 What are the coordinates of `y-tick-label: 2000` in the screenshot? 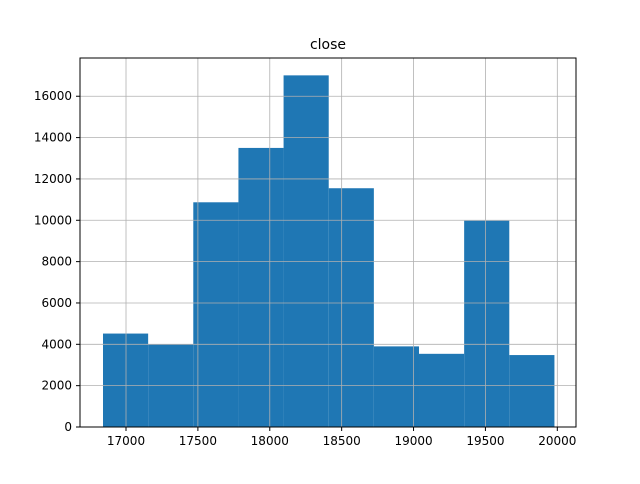 It's located at (56, 386).